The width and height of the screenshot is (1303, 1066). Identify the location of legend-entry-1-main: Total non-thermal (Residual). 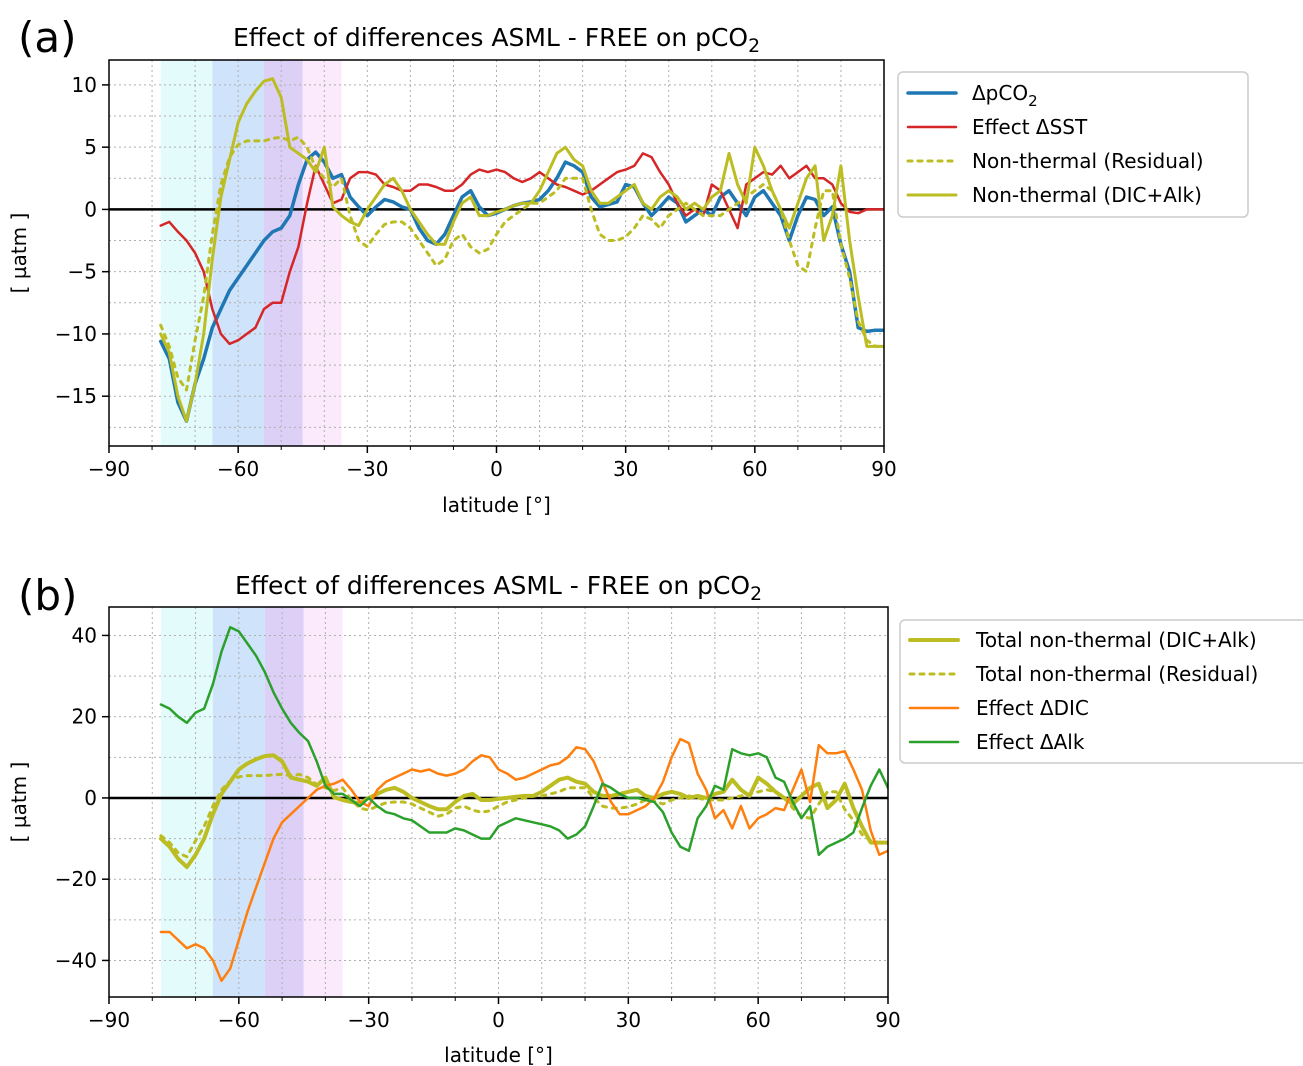
(1116, 674).